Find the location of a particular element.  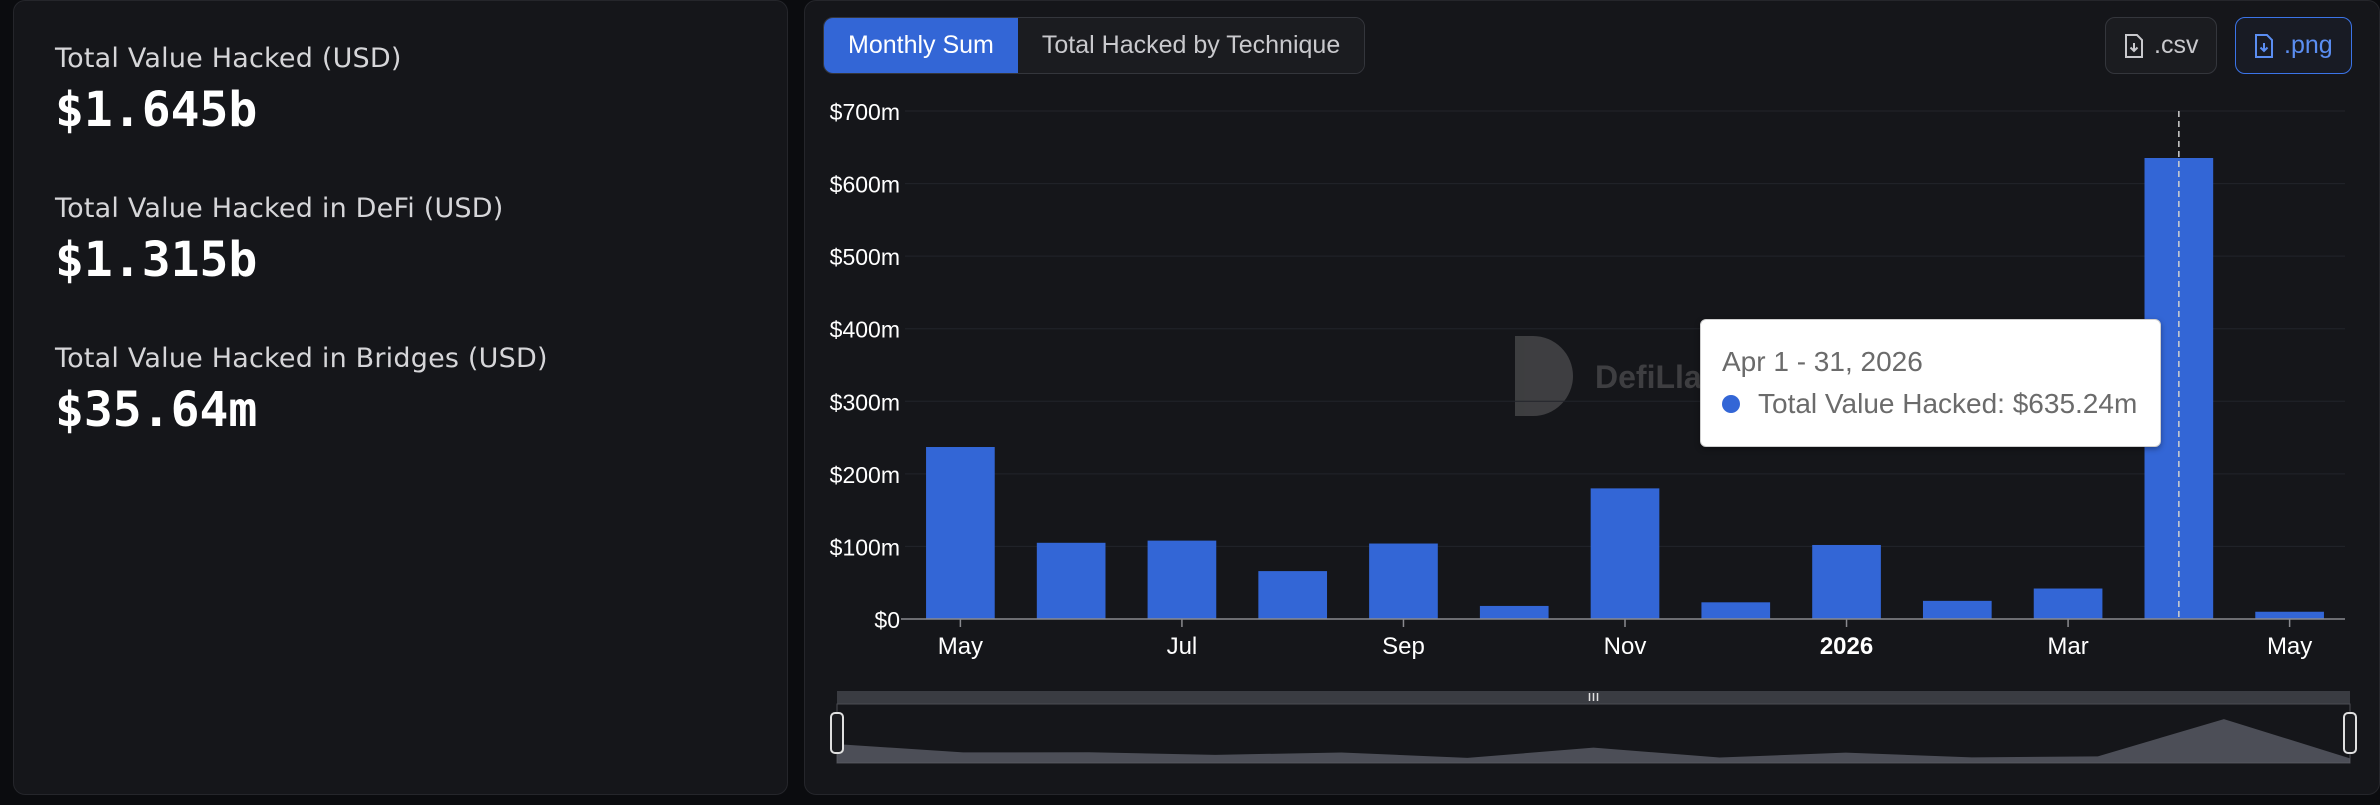

bar-may-2025 is located at coordinates (960, 533).